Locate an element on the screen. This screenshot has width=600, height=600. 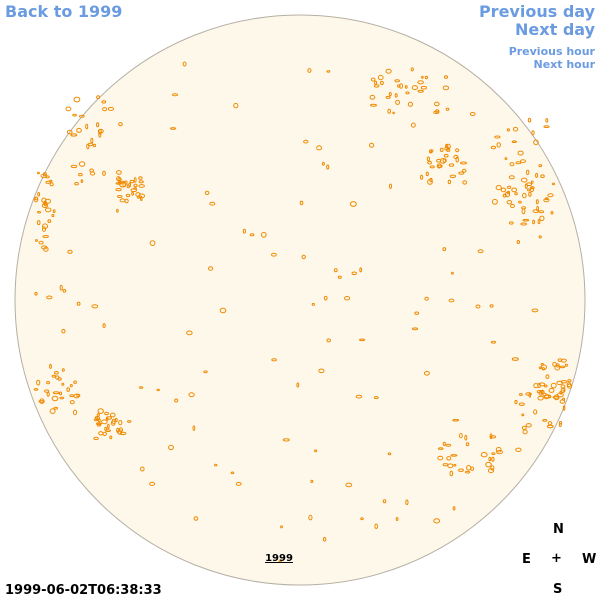
compass-south: S is located at coordinates (558, 589).